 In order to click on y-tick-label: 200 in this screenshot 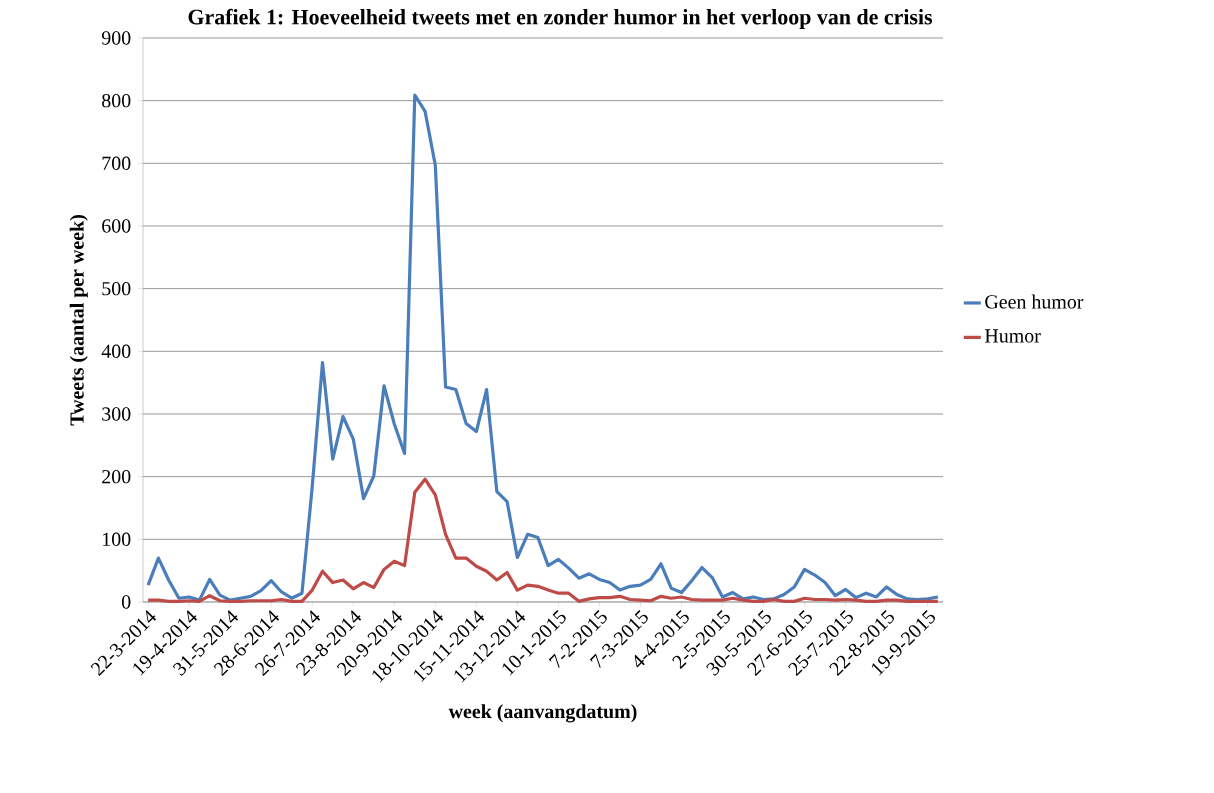, I will do `click(116, 476)`.